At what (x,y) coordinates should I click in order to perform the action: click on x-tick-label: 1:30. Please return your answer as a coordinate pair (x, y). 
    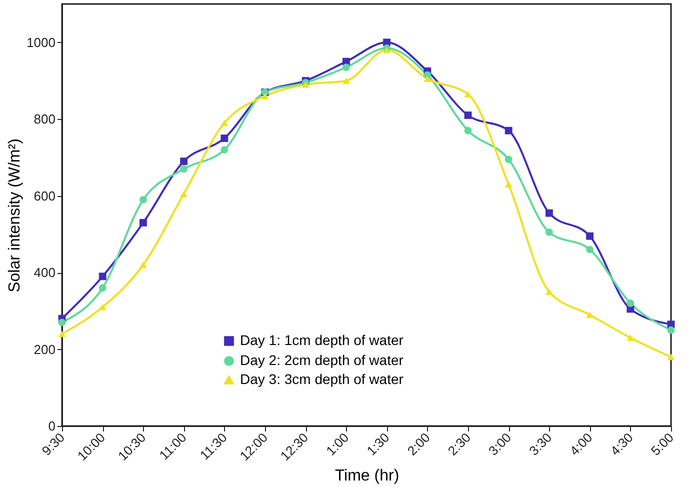
    Looking at the image, I should click on (378, 444).